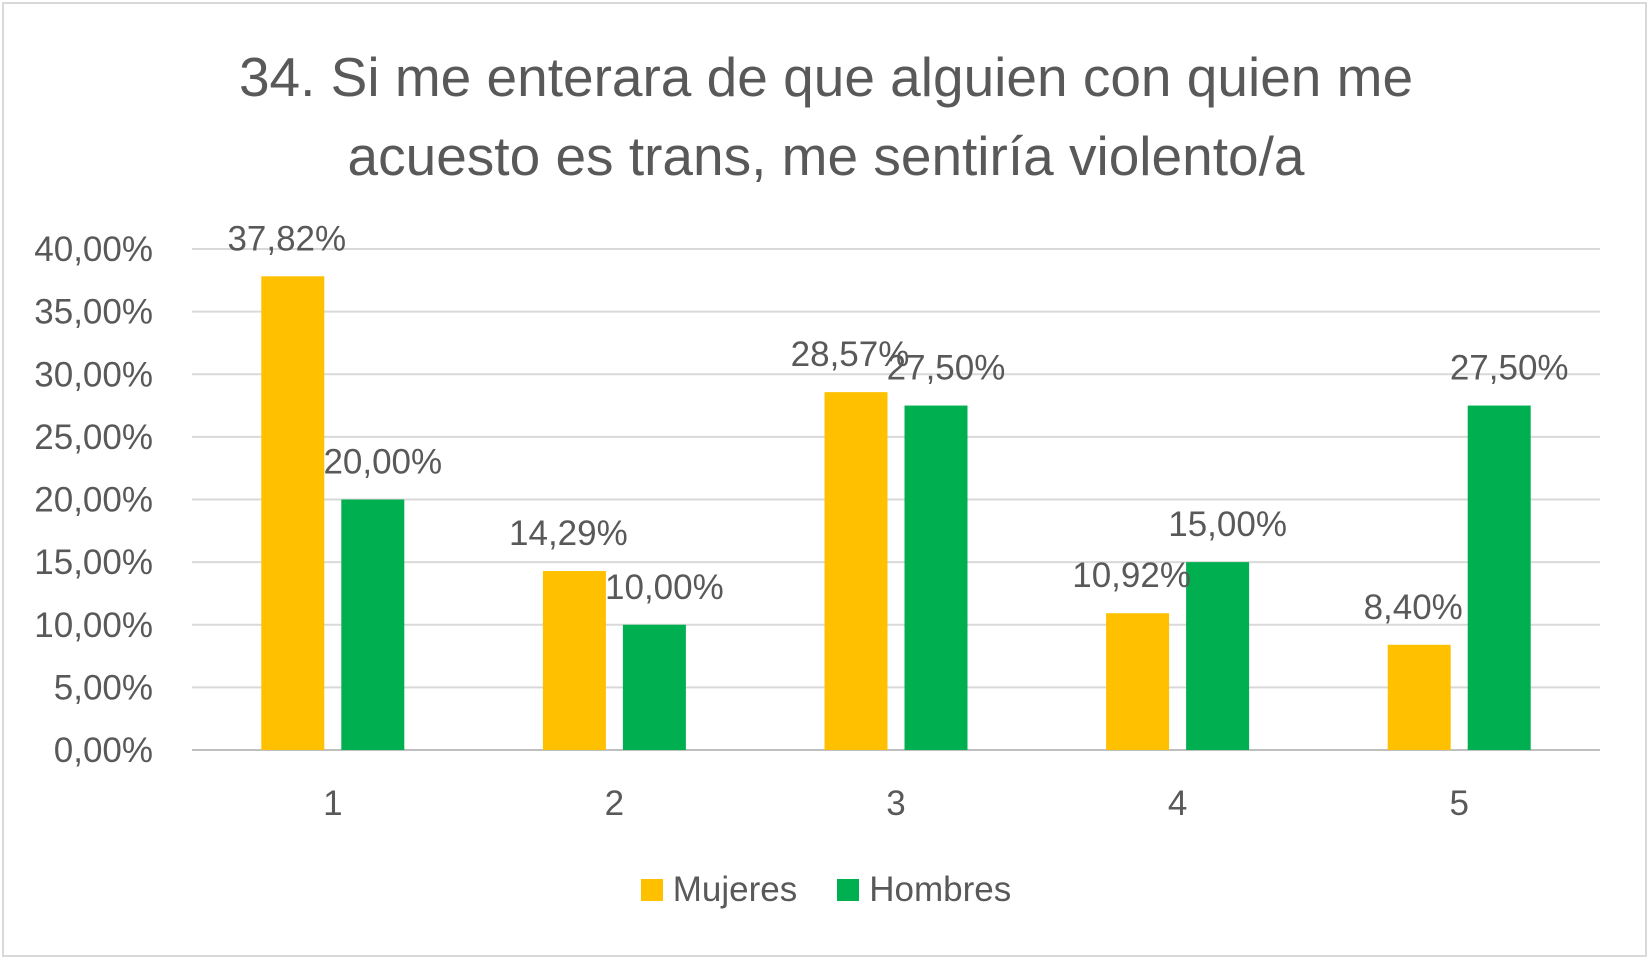 The height and width of the screenshot is (963, 1652). I want to click on data-label-hombres-2: 10,00%, so click(664, 587).